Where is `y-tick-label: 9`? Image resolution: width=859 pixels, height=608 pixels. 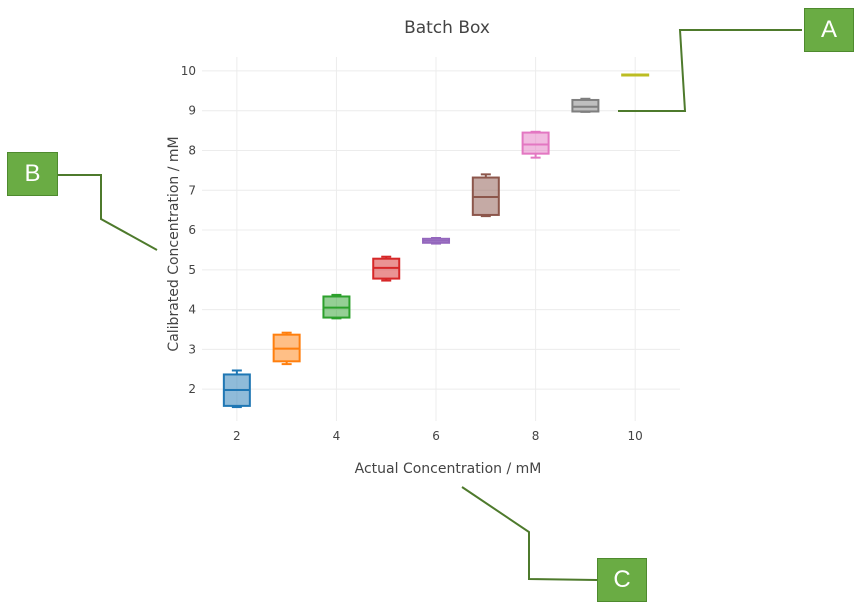 y-tick-label: 9 is located at coordinates (192, 111).